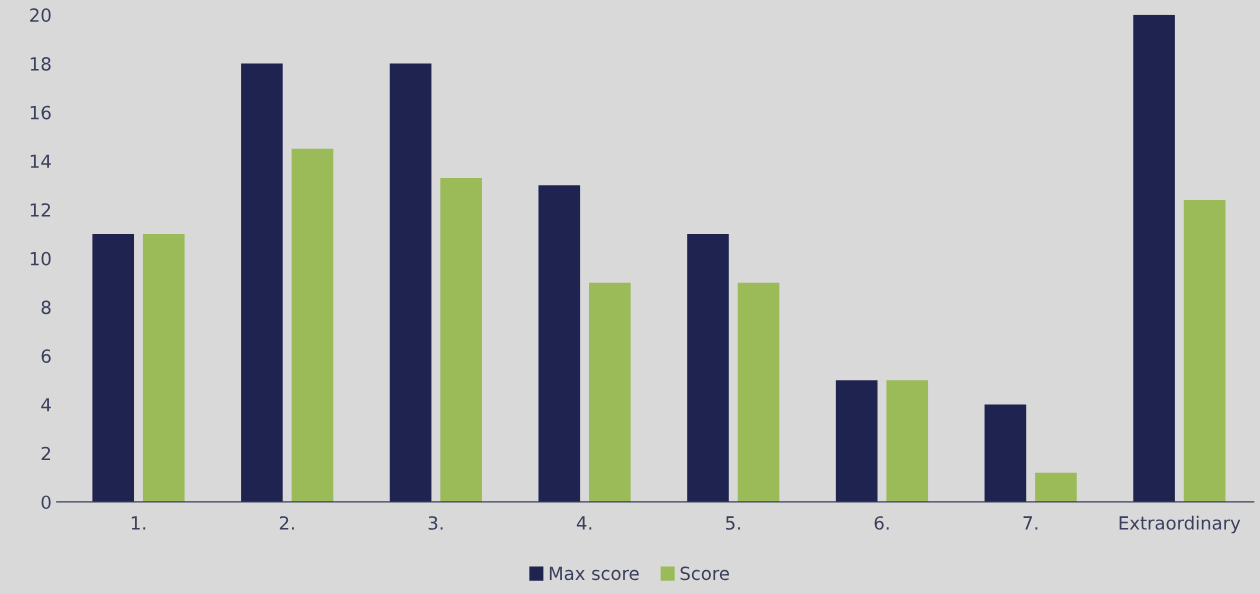 The width and height of the screenshot is (1260, 594). I want to click on y-tick-label: 14, so click(40, 161).